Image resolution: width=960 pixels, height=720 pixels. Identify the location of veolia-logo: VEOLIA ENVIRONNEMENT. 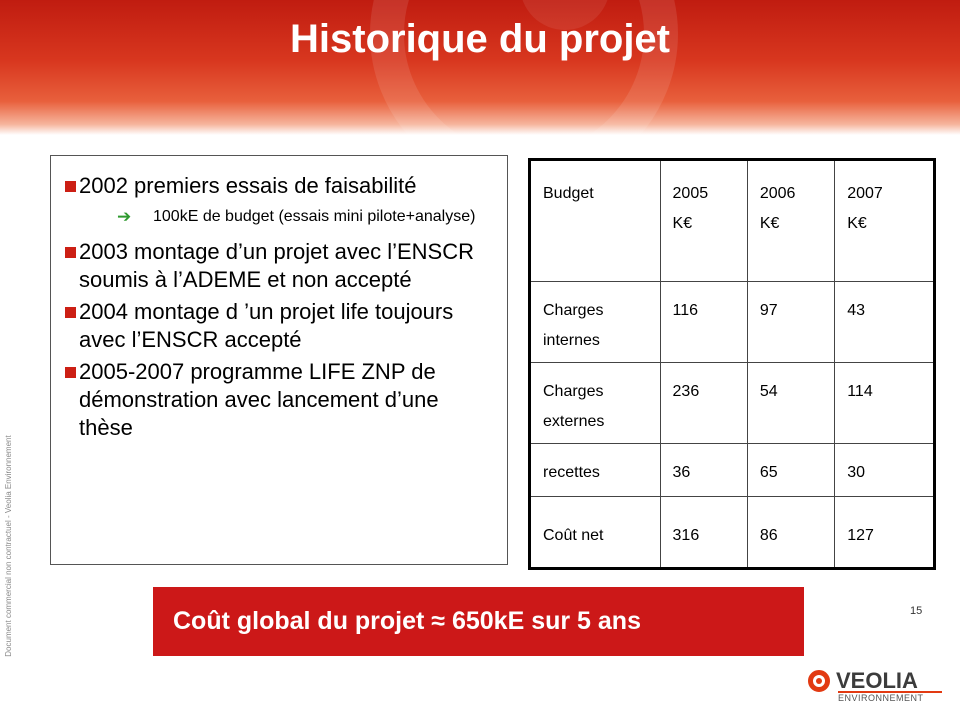
(878, 686).